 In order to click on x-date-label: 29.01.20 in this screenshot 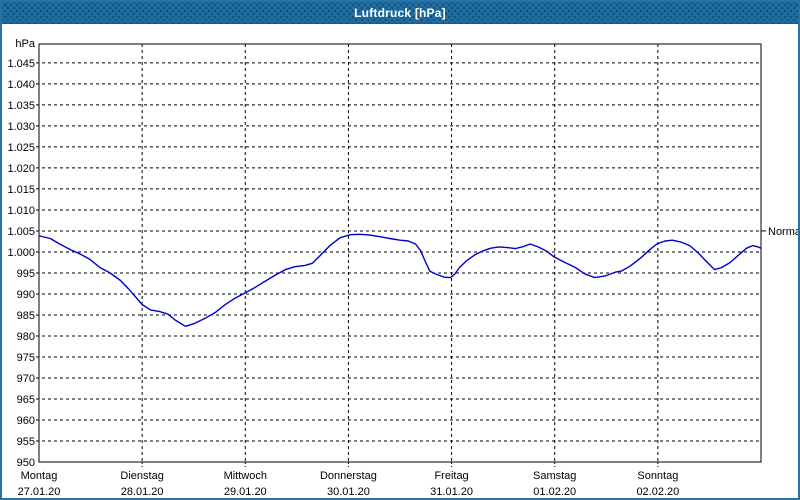, I will do `click(245, 492)`.